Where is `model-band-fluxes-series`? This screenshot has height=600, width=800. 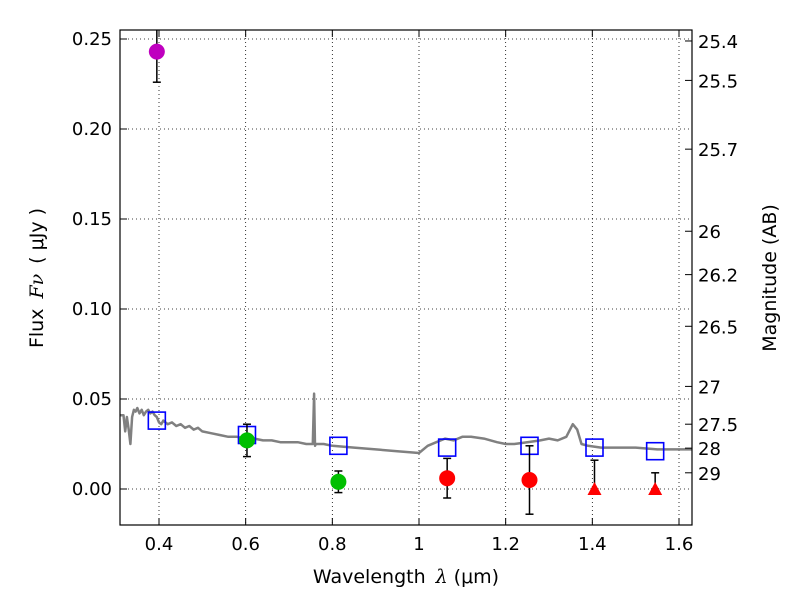 model-band-fluxes-series is located at coordinates (406, 436).